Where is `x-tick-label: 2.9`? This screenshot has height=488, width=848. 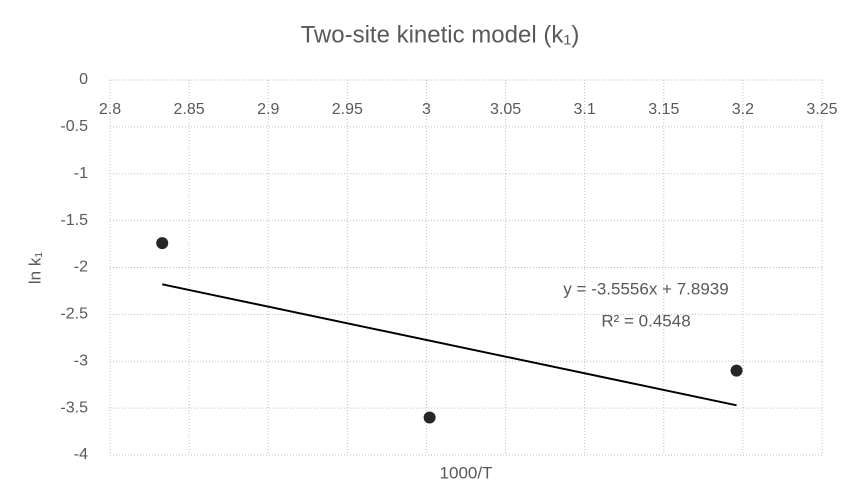 x-tick-label: 2.9 is located at coordinates (268, 109).